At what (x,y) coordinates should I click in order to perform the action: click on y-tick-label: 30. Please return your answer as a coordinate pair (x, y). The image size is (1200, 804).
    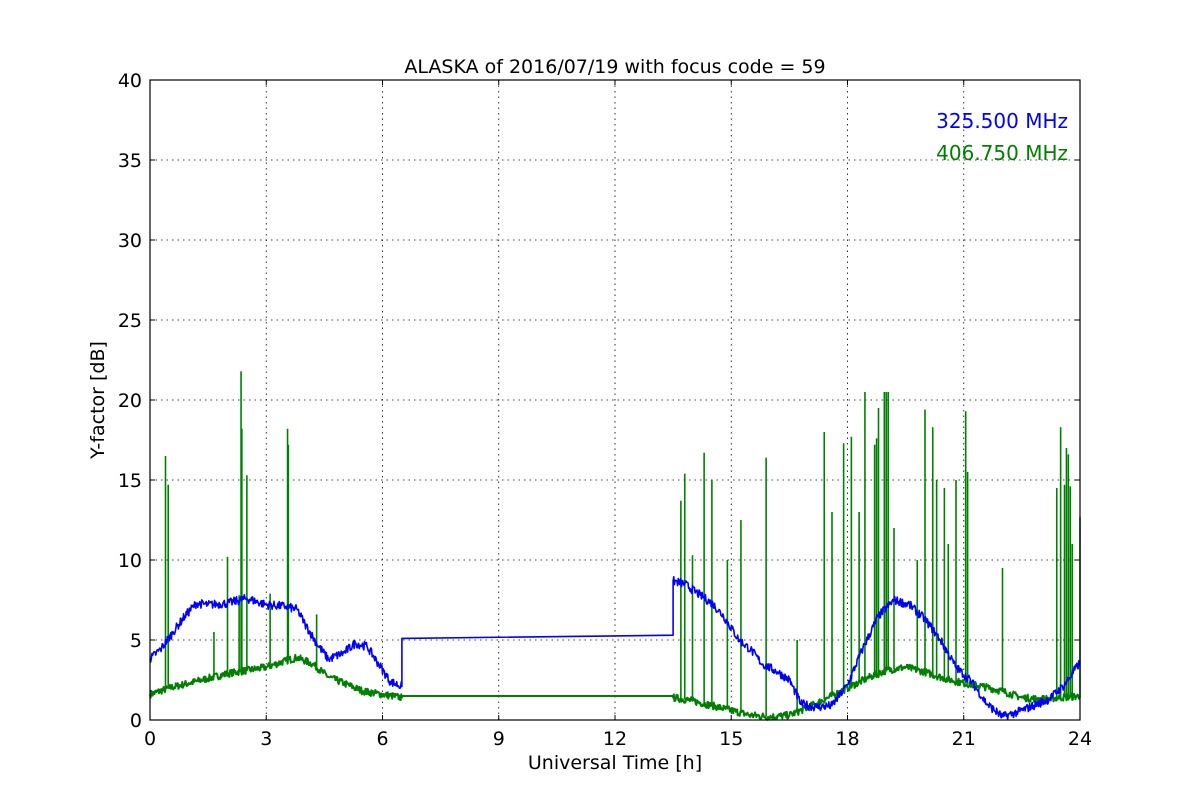
    Looking at the image, I should click on (130, 241).